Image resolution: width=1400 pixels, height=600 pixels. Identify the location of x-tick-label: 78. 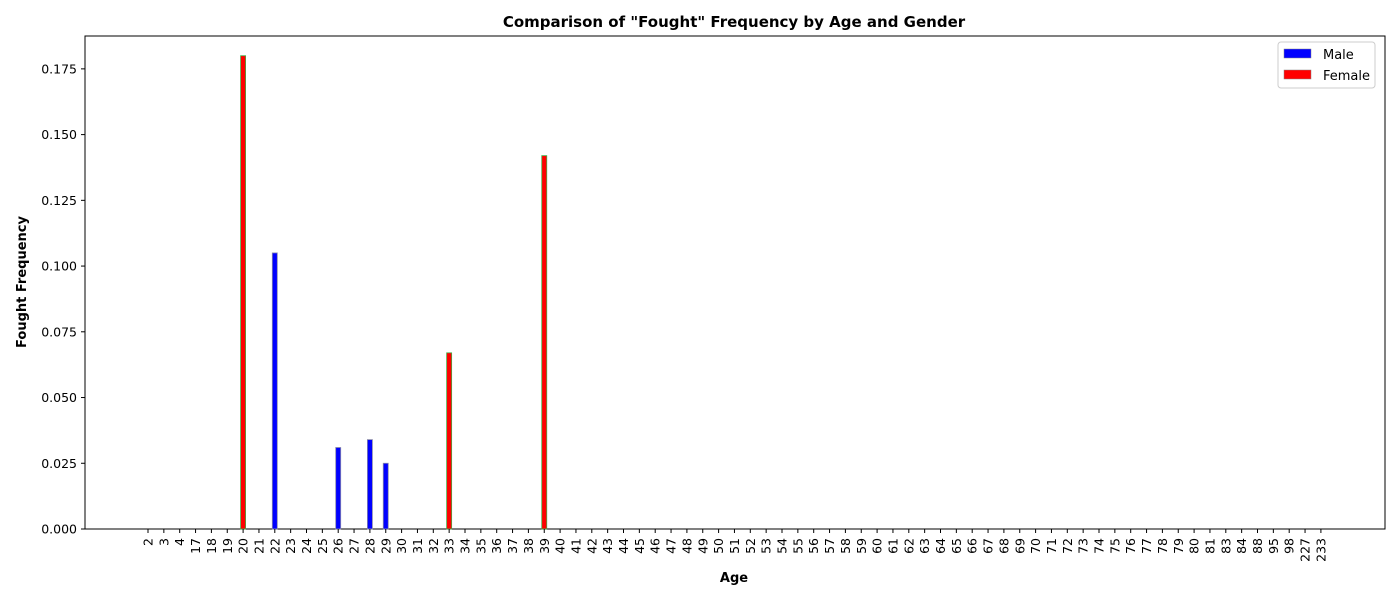
(1162, 546).